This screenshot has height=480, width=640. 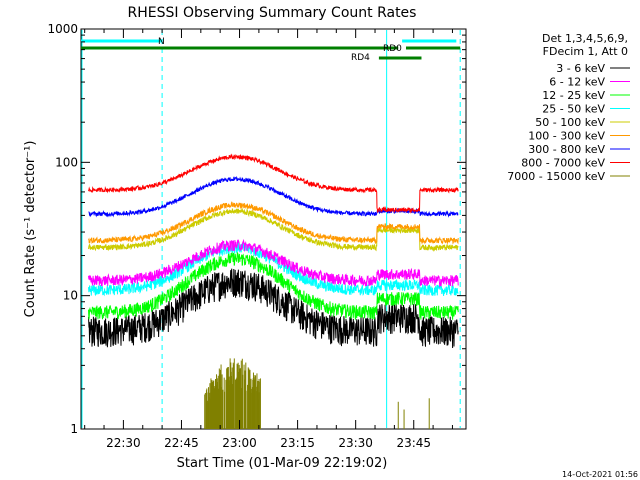 What do you see at coordinates (585, 38) in the screenshot?
I see `legend-header: Det 1,3,4,5,6,9,` at bounding box center [585, 38].